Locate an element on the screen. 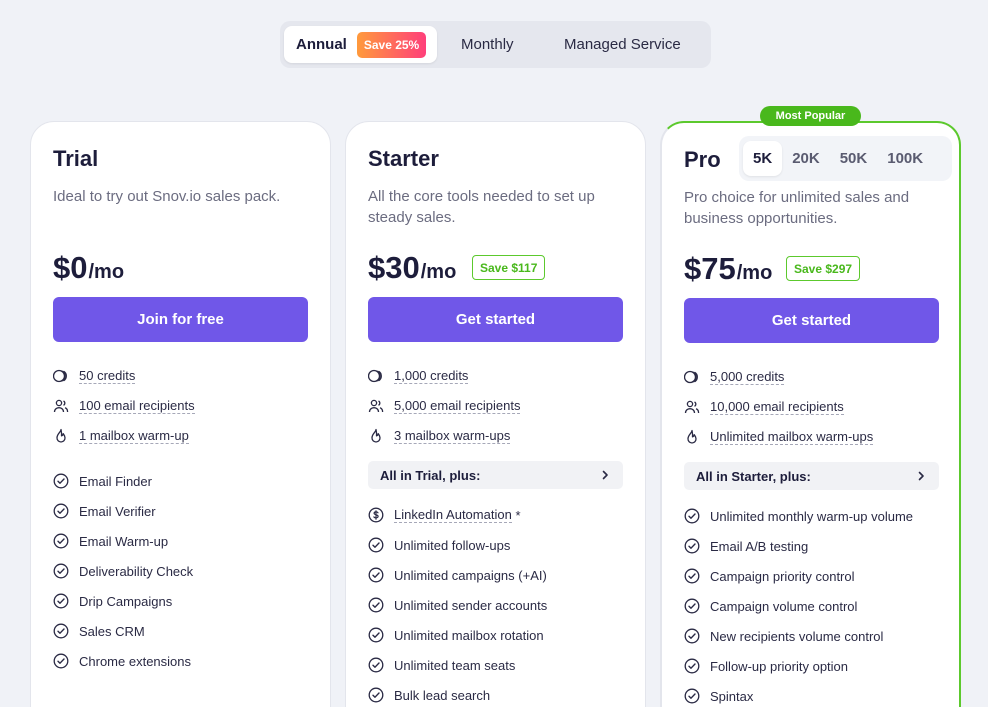 This screenshot has width=988, height=707. tier-100k: 100K is located at coordinates (905, 158).